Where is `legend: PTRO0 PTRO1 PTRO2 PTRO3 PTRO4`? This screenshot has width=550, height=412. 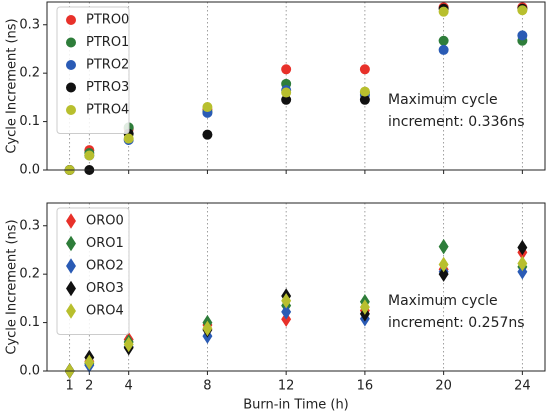 legend: PTRO0 PTRO1 PTRO2 PTRO3 PTRO4 is located at coordinates (93, 70).